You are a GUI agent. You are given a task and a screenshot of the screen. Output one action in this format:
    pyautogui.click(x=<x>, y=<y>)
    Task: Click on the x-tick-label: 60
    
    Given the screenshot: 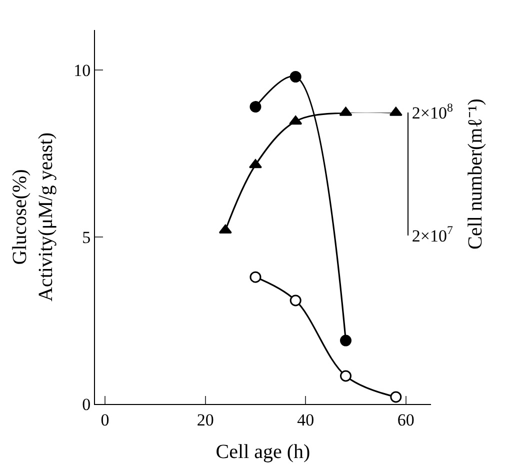 What is the action you would take?
    pyautogui.click(x=405, y=420)
    